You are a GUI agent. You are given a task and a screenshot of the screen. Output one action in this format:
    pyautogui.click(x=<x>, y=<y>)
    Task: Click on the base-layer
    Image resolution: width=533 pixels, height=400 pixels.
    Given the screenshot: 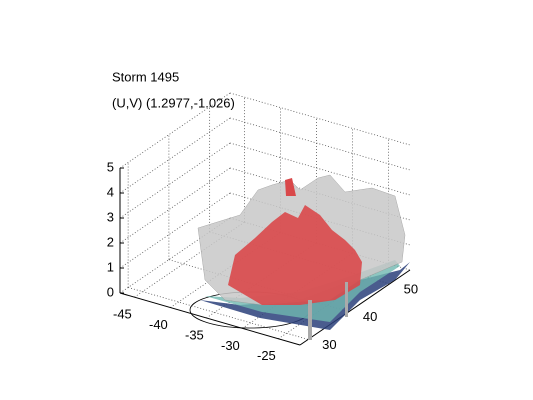 What is the action you would take?
    pyautogui.click(x=305, y=296)
    